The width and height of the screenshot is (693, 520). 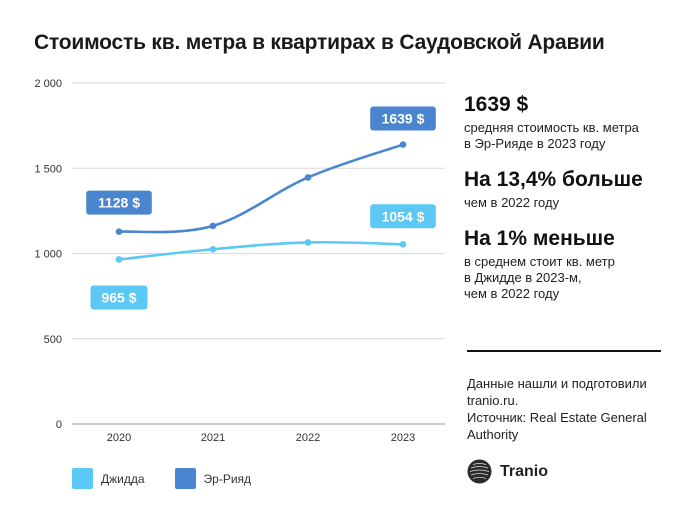 I want to click on divider, so click(x=564, y=351).